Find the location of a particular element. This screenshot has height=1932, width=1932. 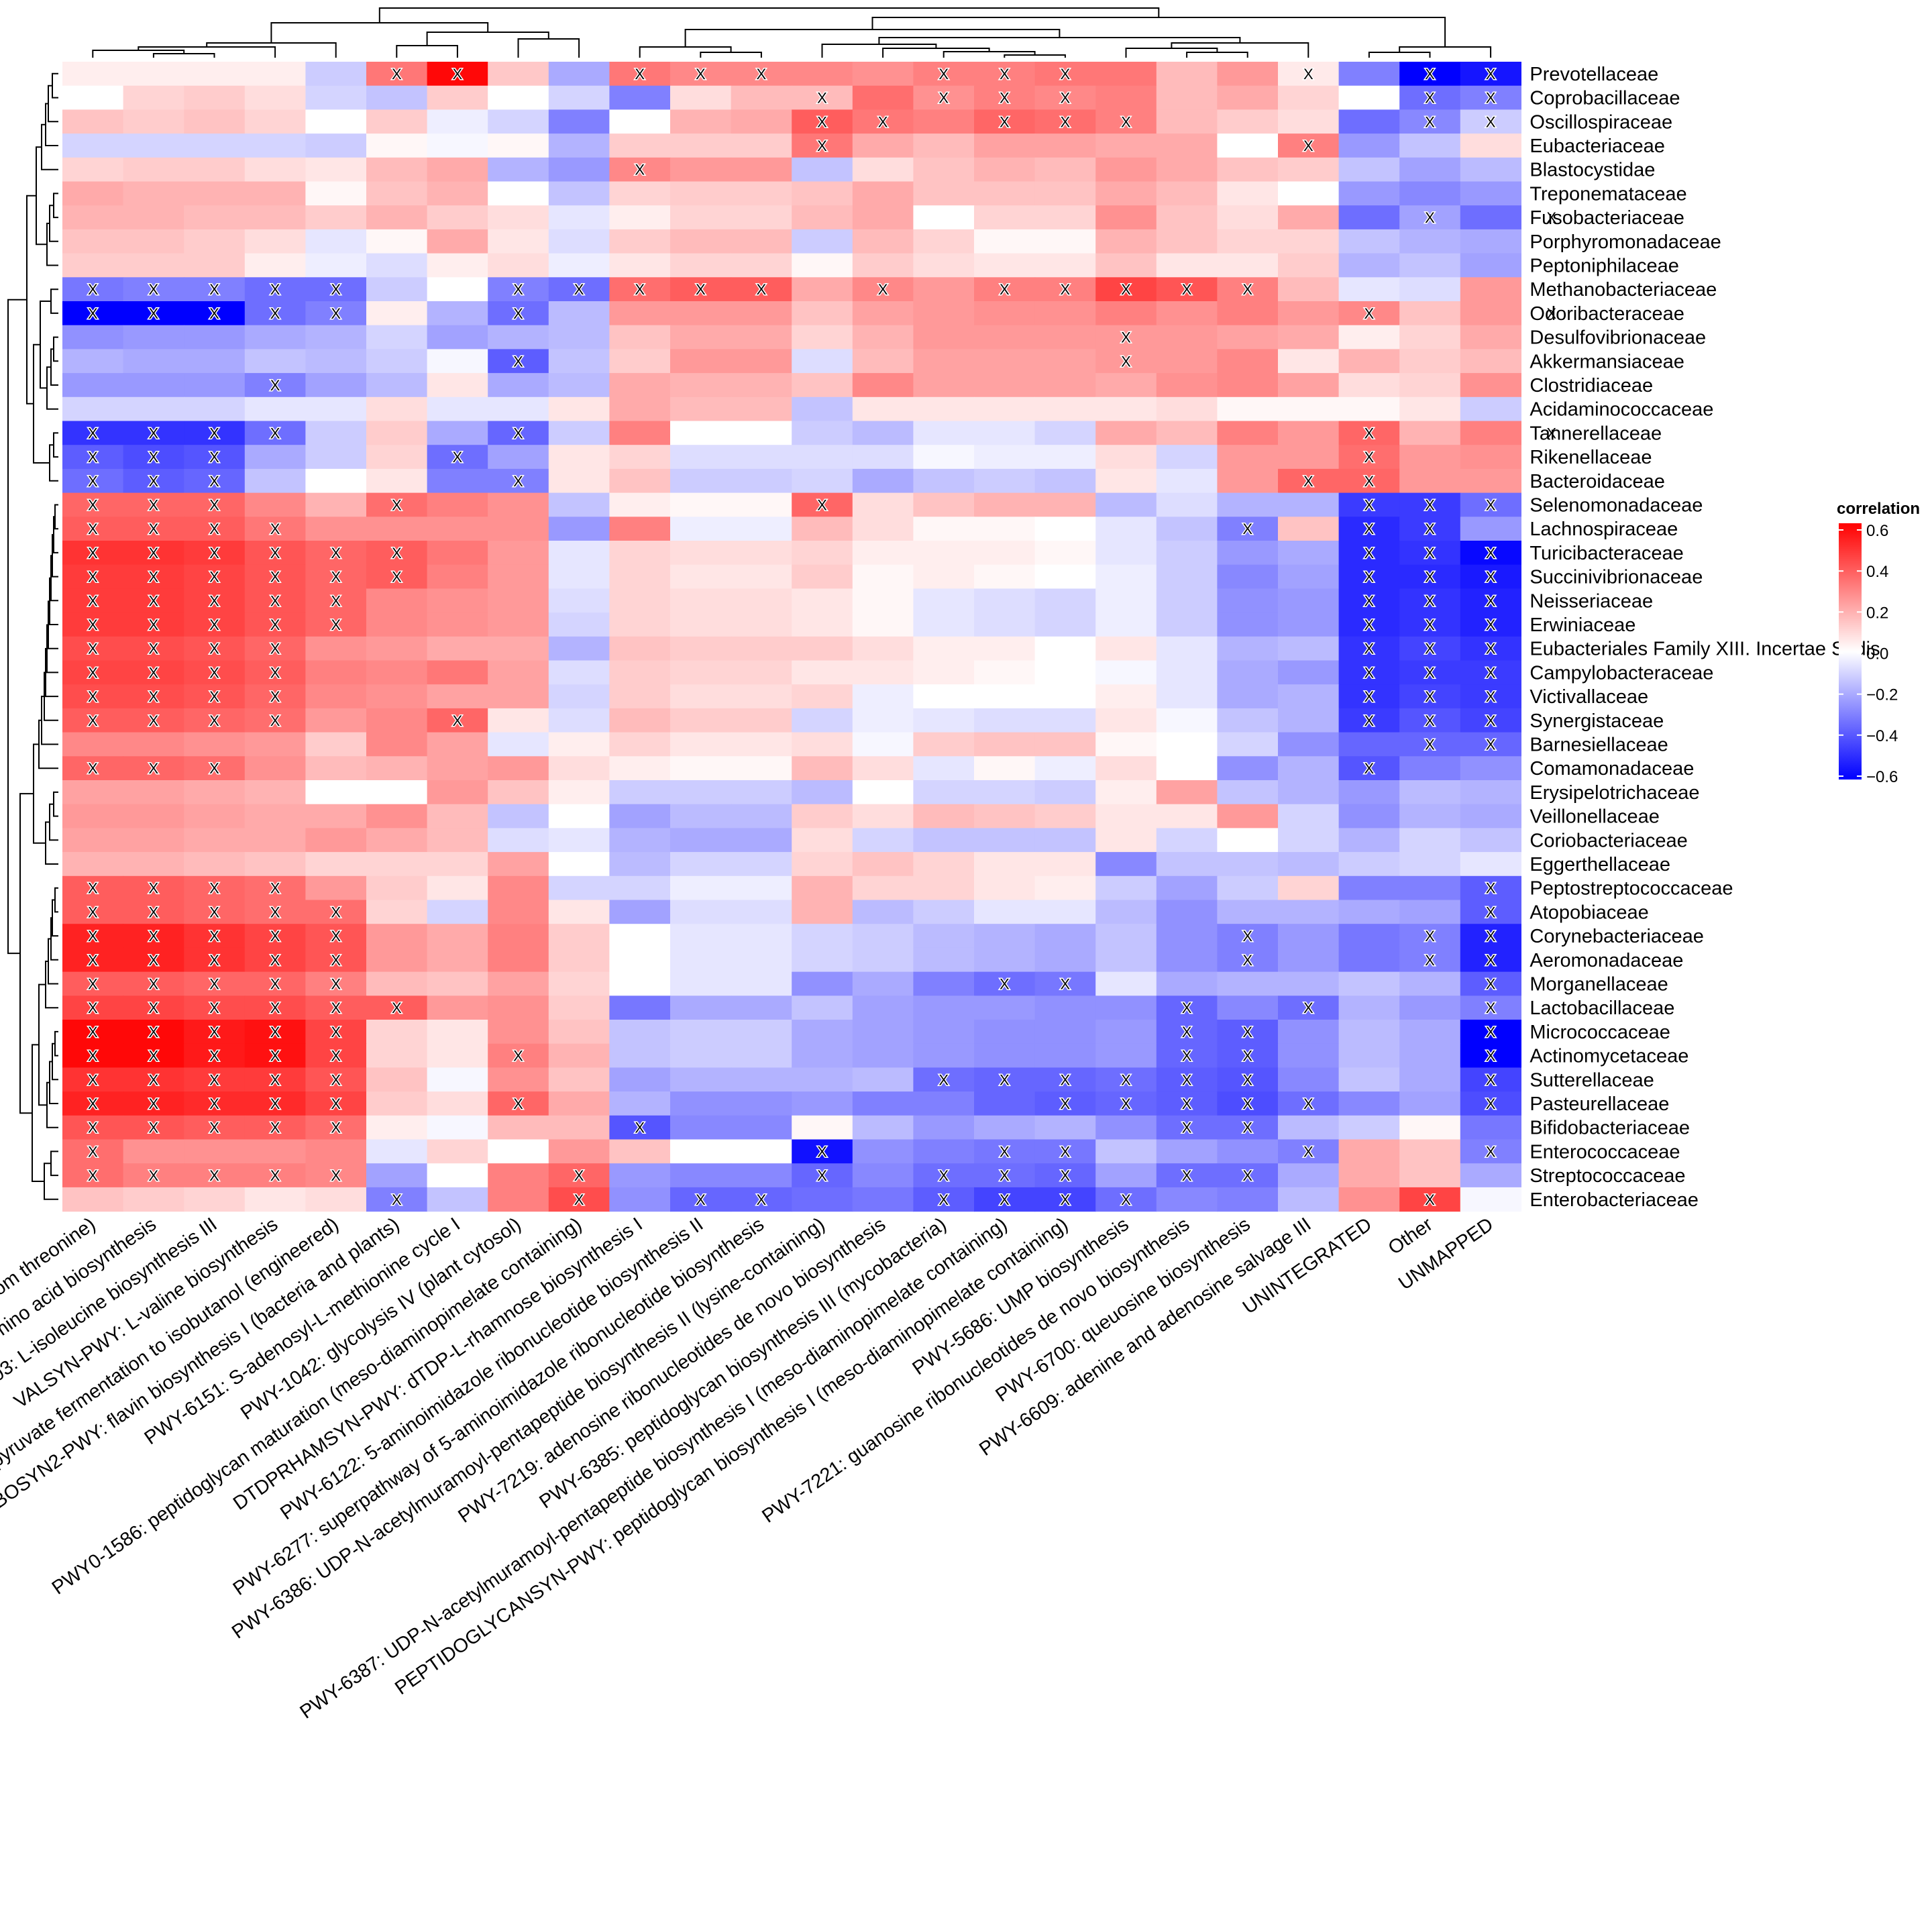

row-label: Comamonadaceae is located at coordinates (1611, 769).